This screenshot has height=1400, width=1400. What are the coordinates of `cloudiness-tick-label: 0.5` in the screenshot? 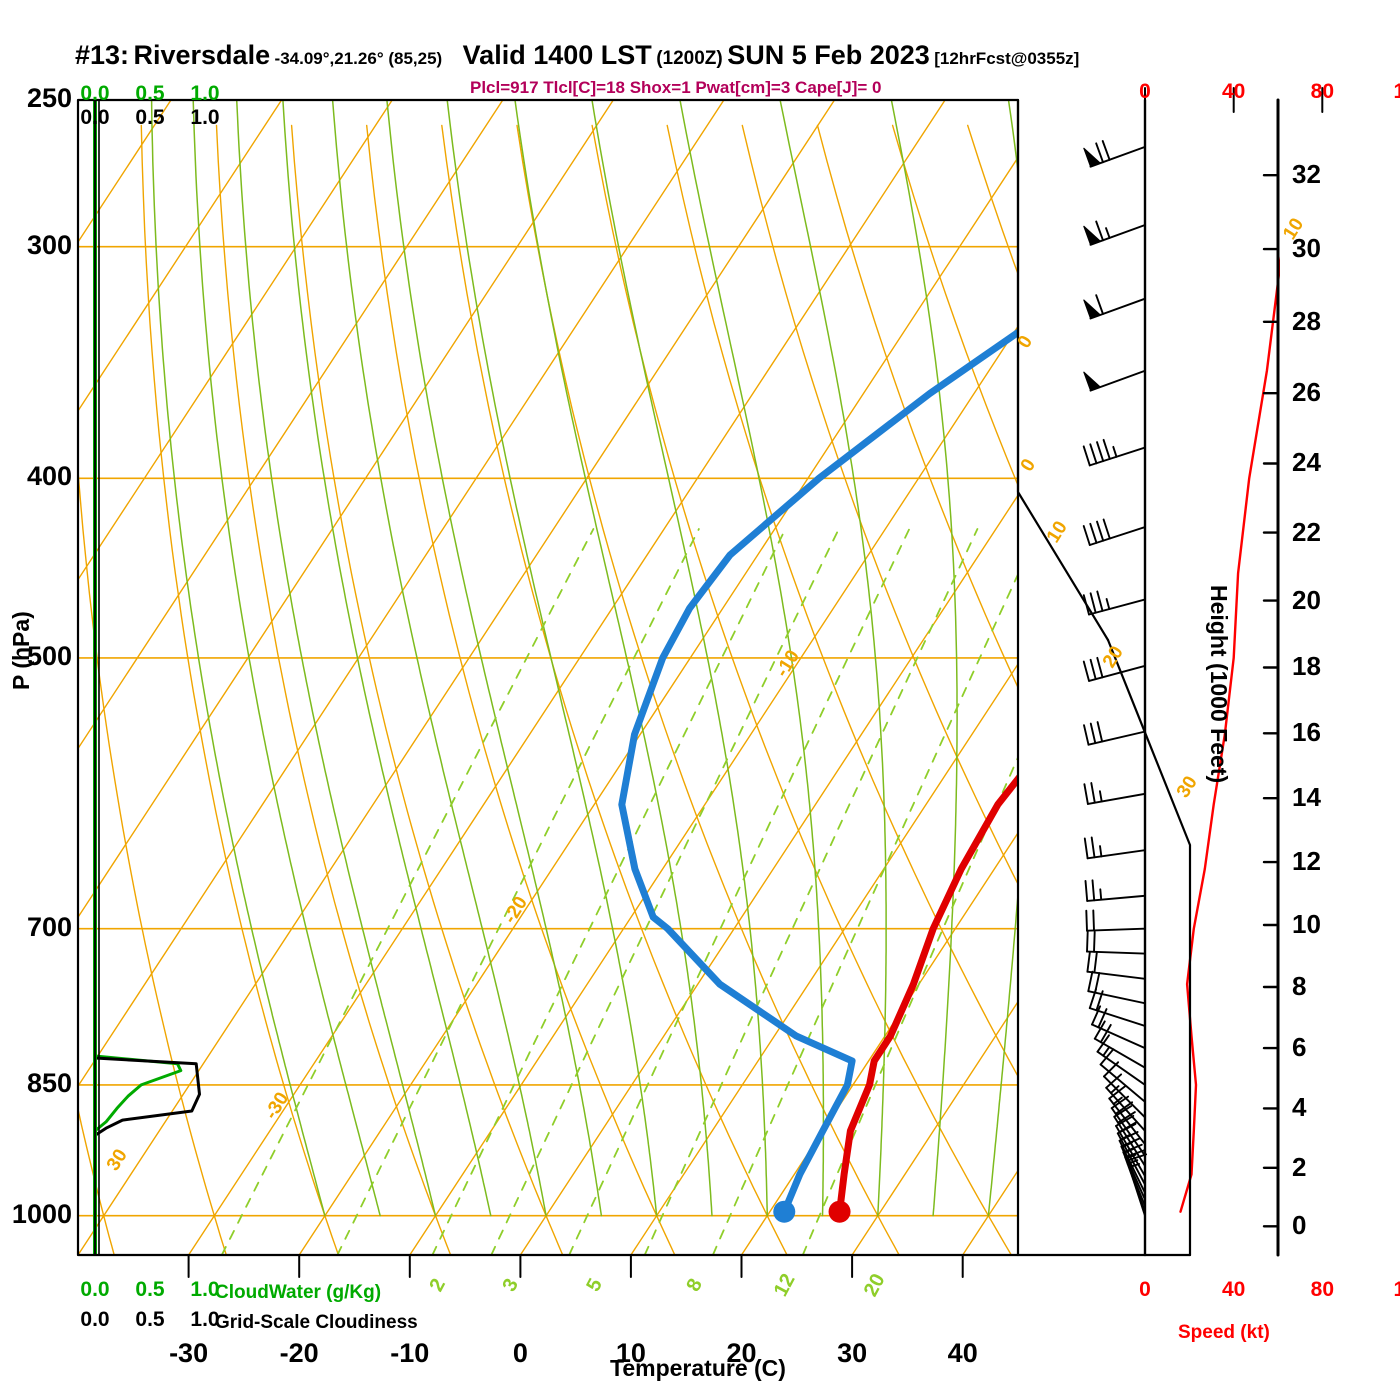 It's located at (150, 117).